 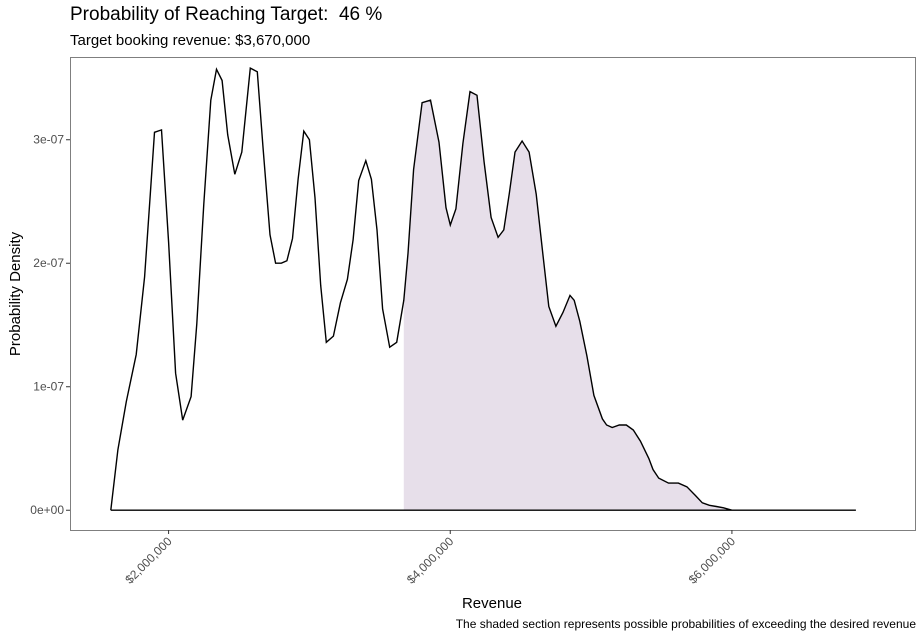 What do you see at coordinates (48, 263) in the screenshot?
I see `y-tick-label: 2e-07` at bounding box center [48, 263].